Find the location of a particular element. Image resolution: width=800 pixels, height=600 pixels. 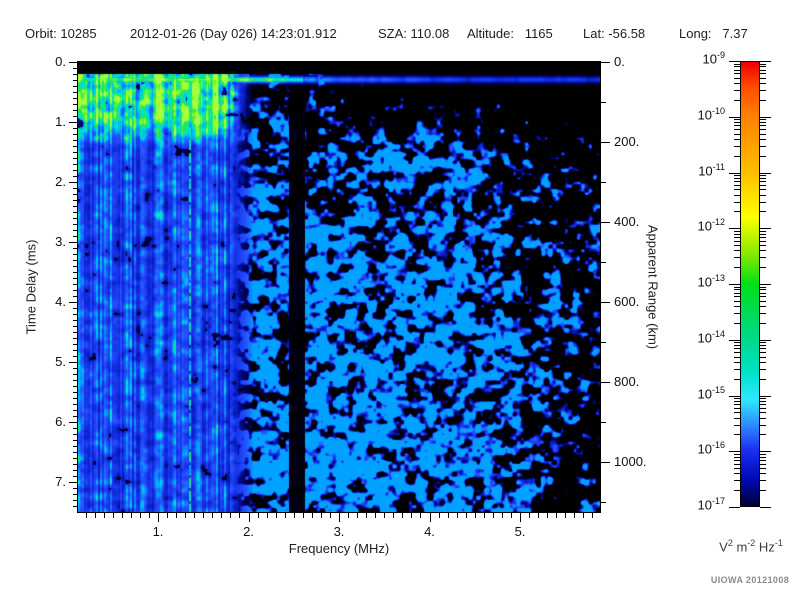

y-left-tick-label: 0. is located at coordinates (60, 61).